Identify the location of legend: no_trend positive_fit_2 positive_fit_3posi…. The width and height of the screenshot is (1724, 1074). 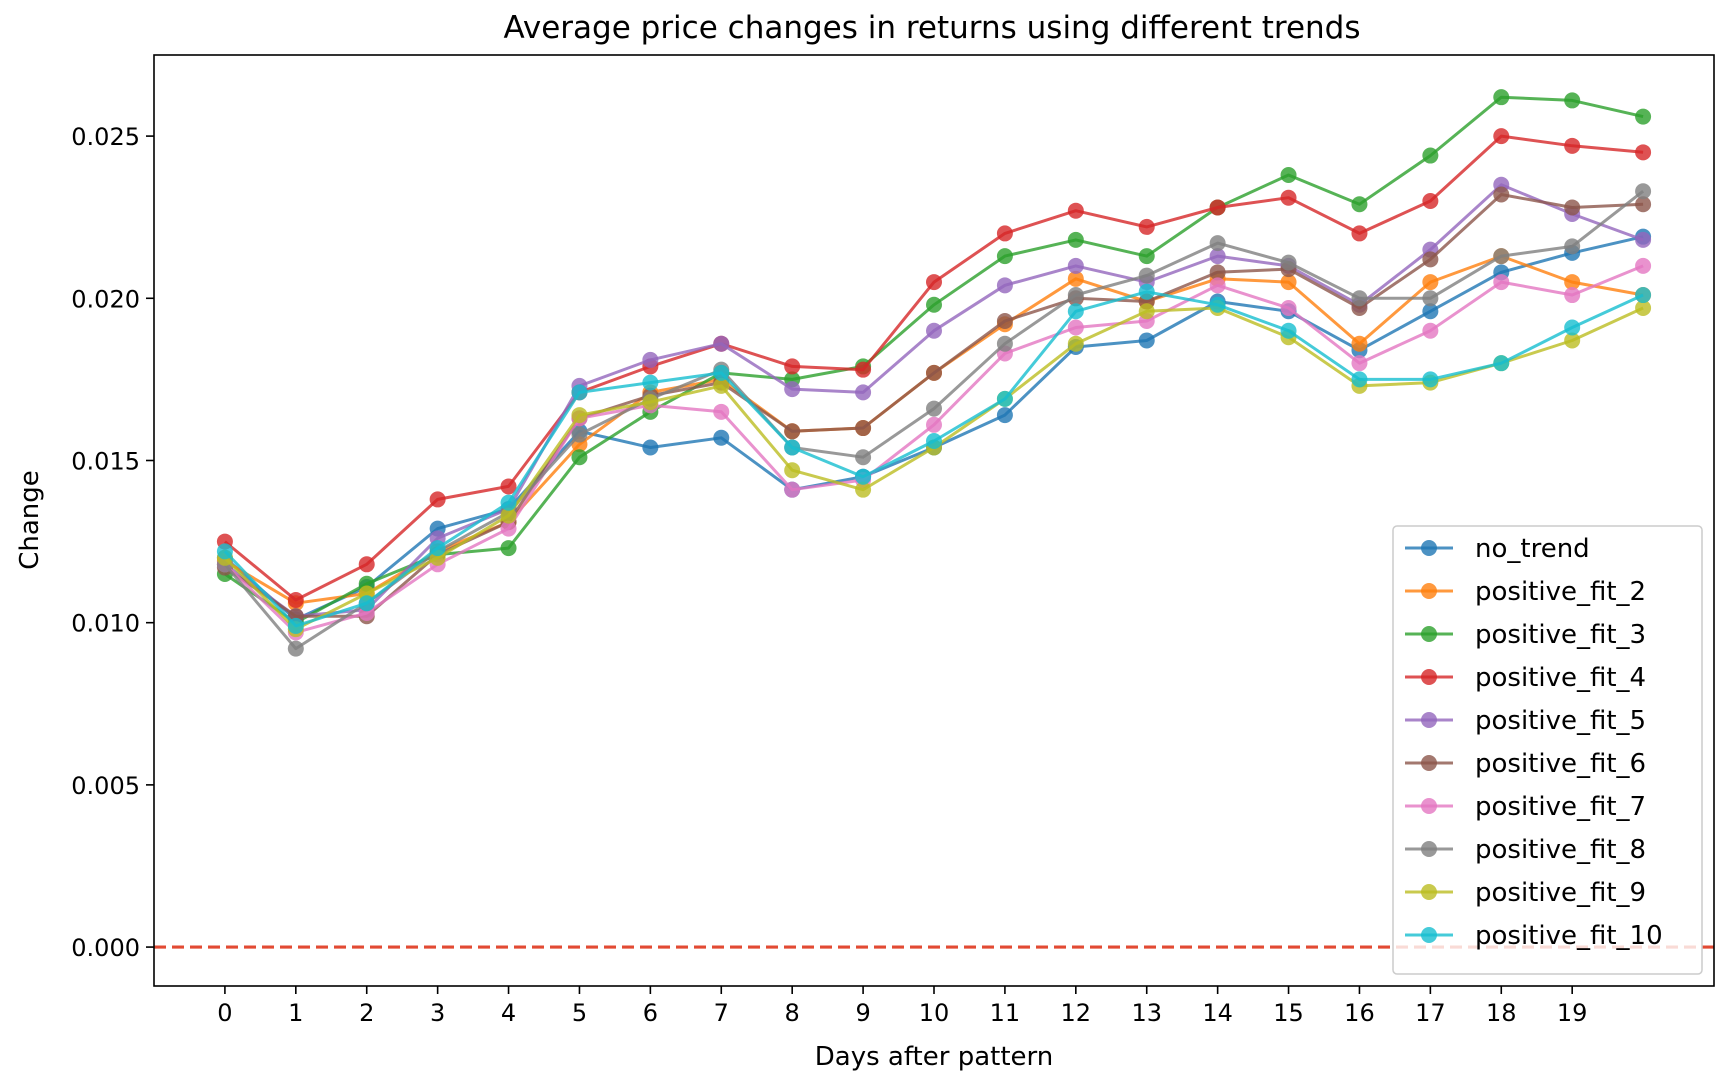
(1547, 750).